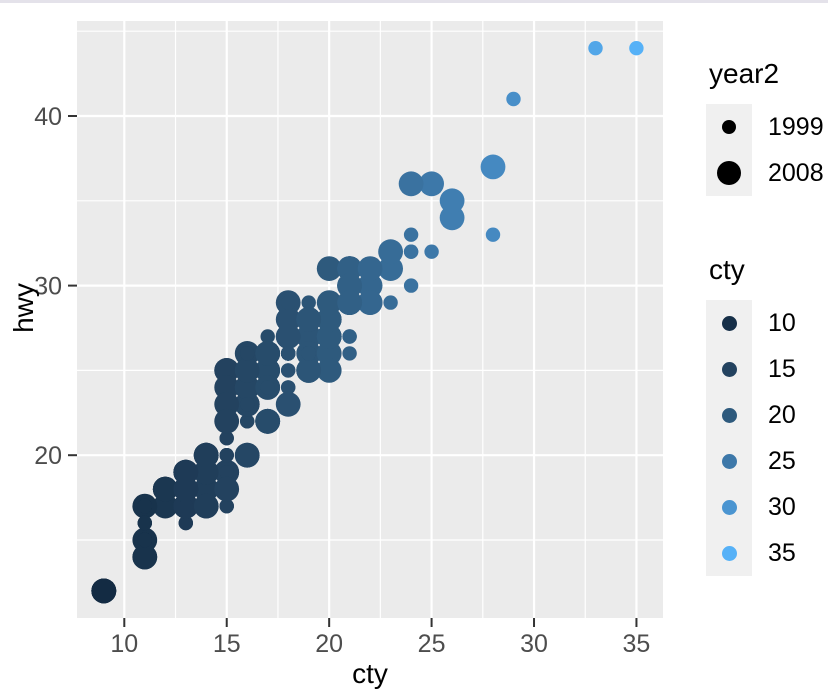  What do you see at coordinates (782, 460) in the screenshot?
I see `legend-entry-label: 25` at bounding box center [782, 460].